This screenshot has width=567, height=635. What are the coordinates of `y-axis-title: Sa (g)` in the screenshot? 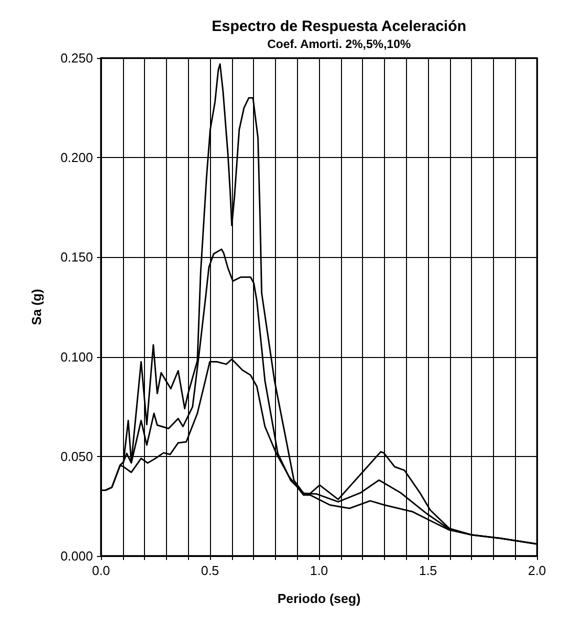 It's located at (36, 307).